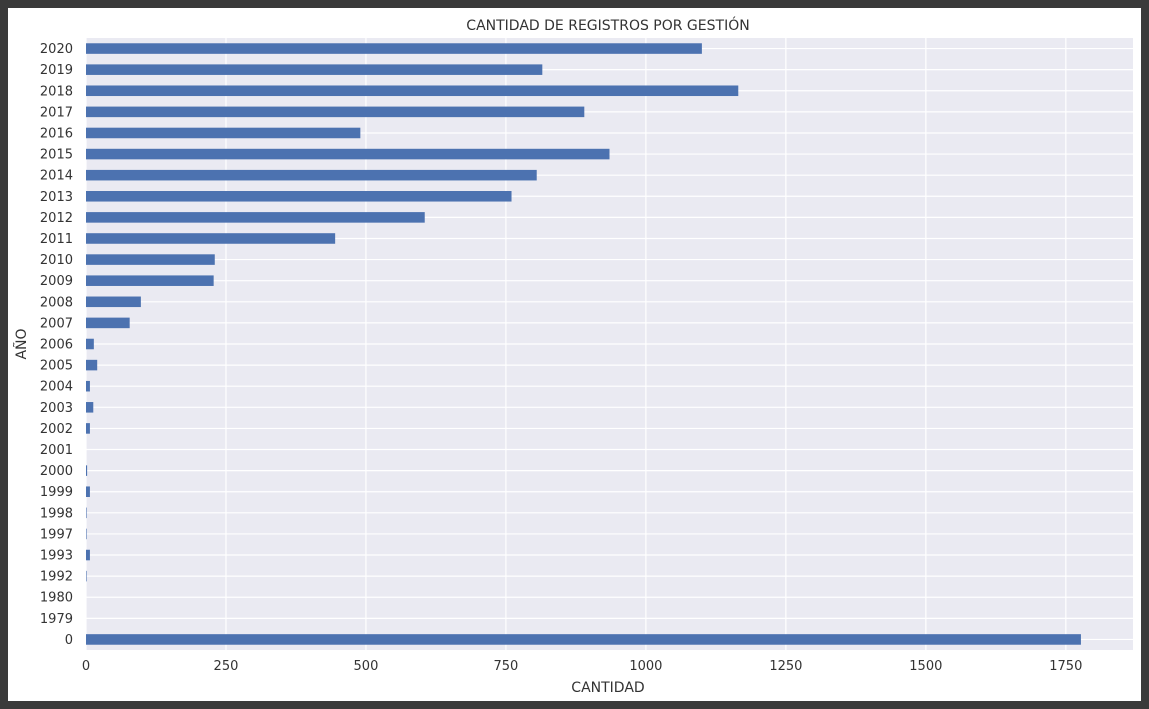 The image size is (1149, 709). Describe the element at coordinates (88, 555) in the screenshot. I see `bar-1993` at that location.